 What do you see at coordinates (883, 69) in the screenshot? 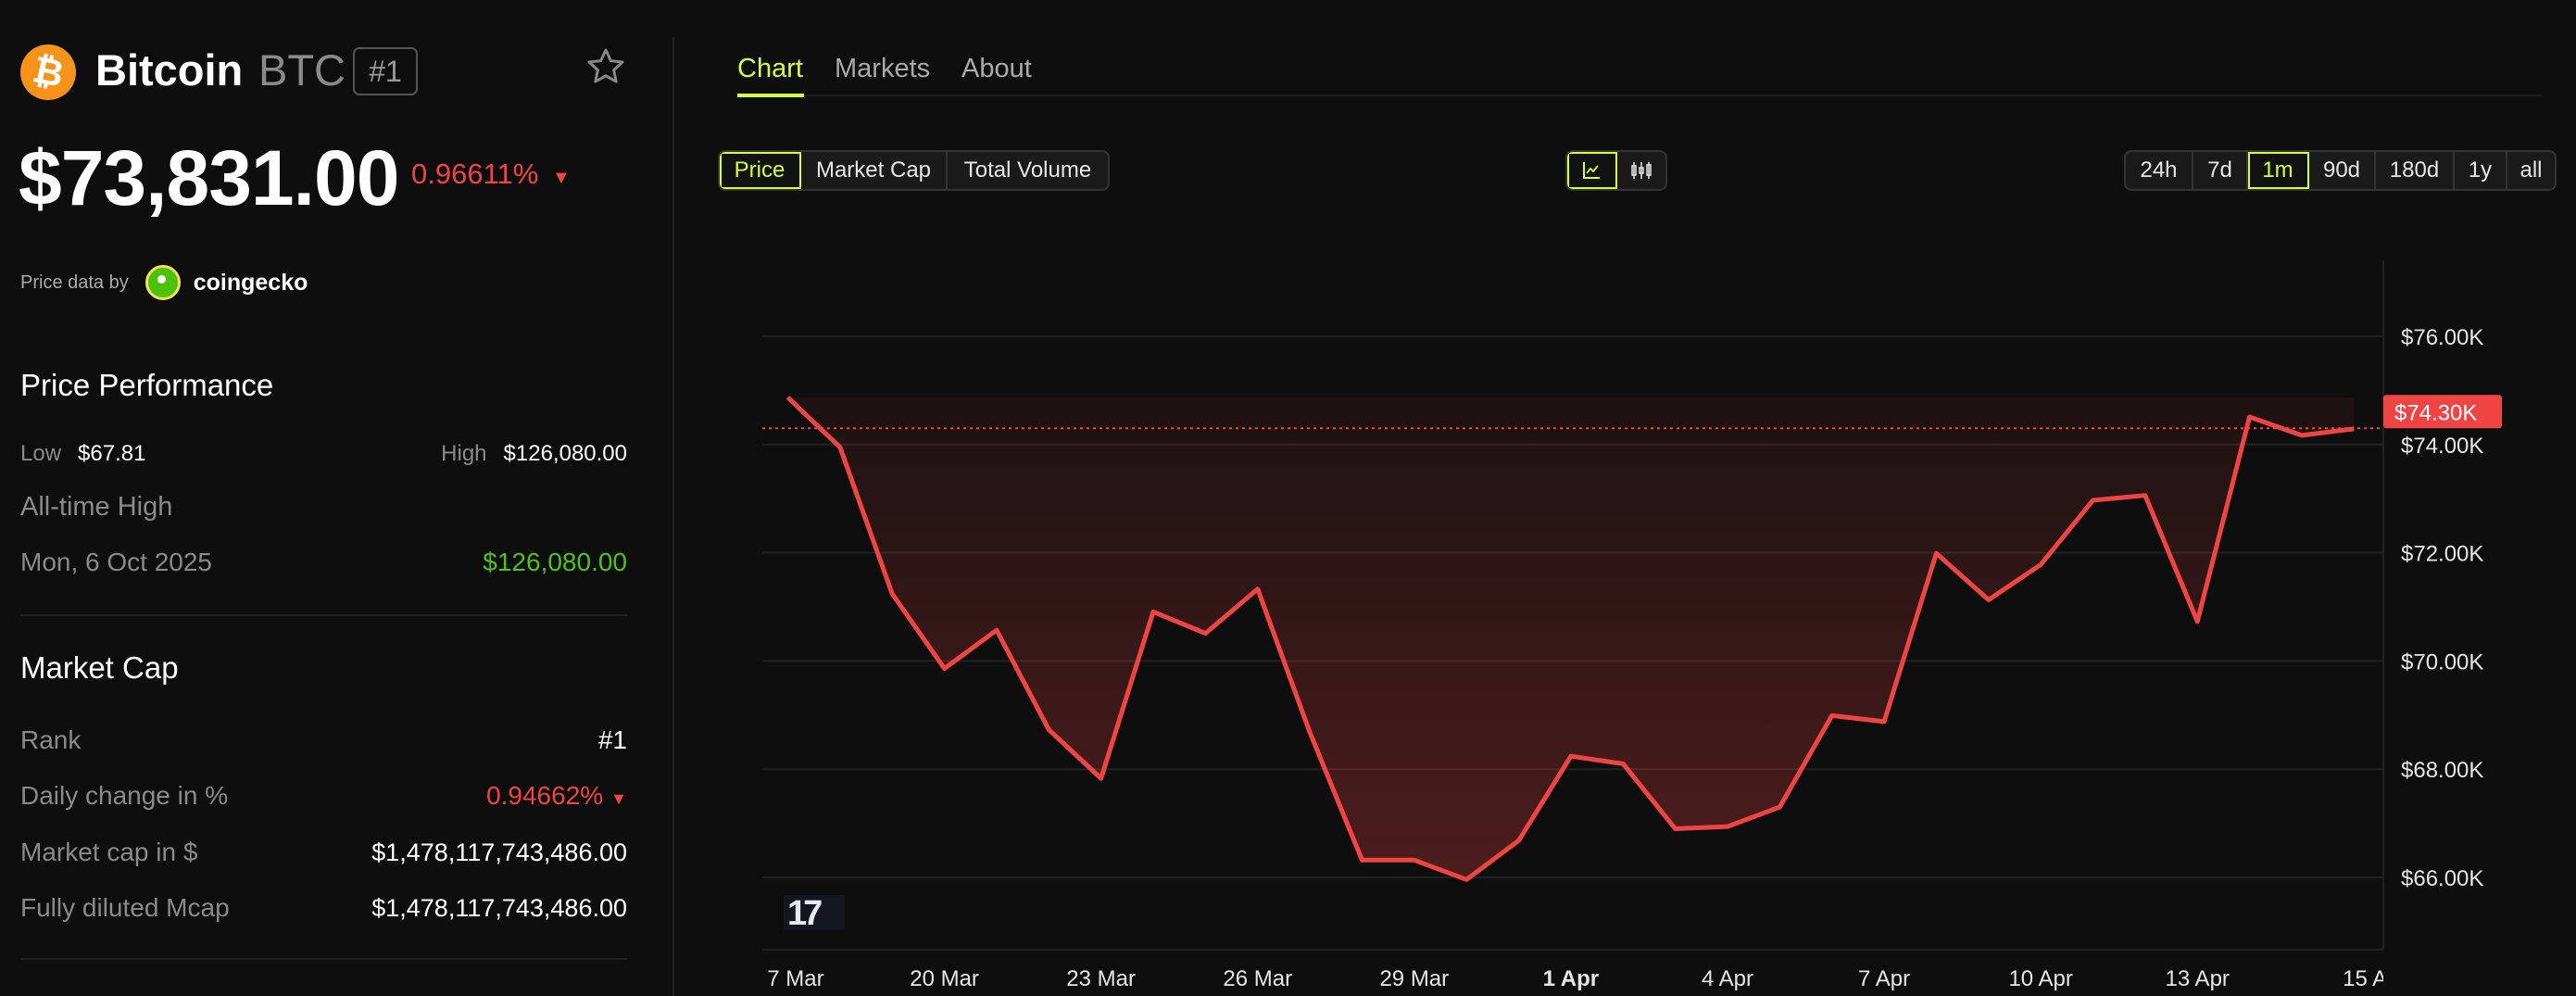
I see `tab-markets: Markets` at bounding box center [883, 69].